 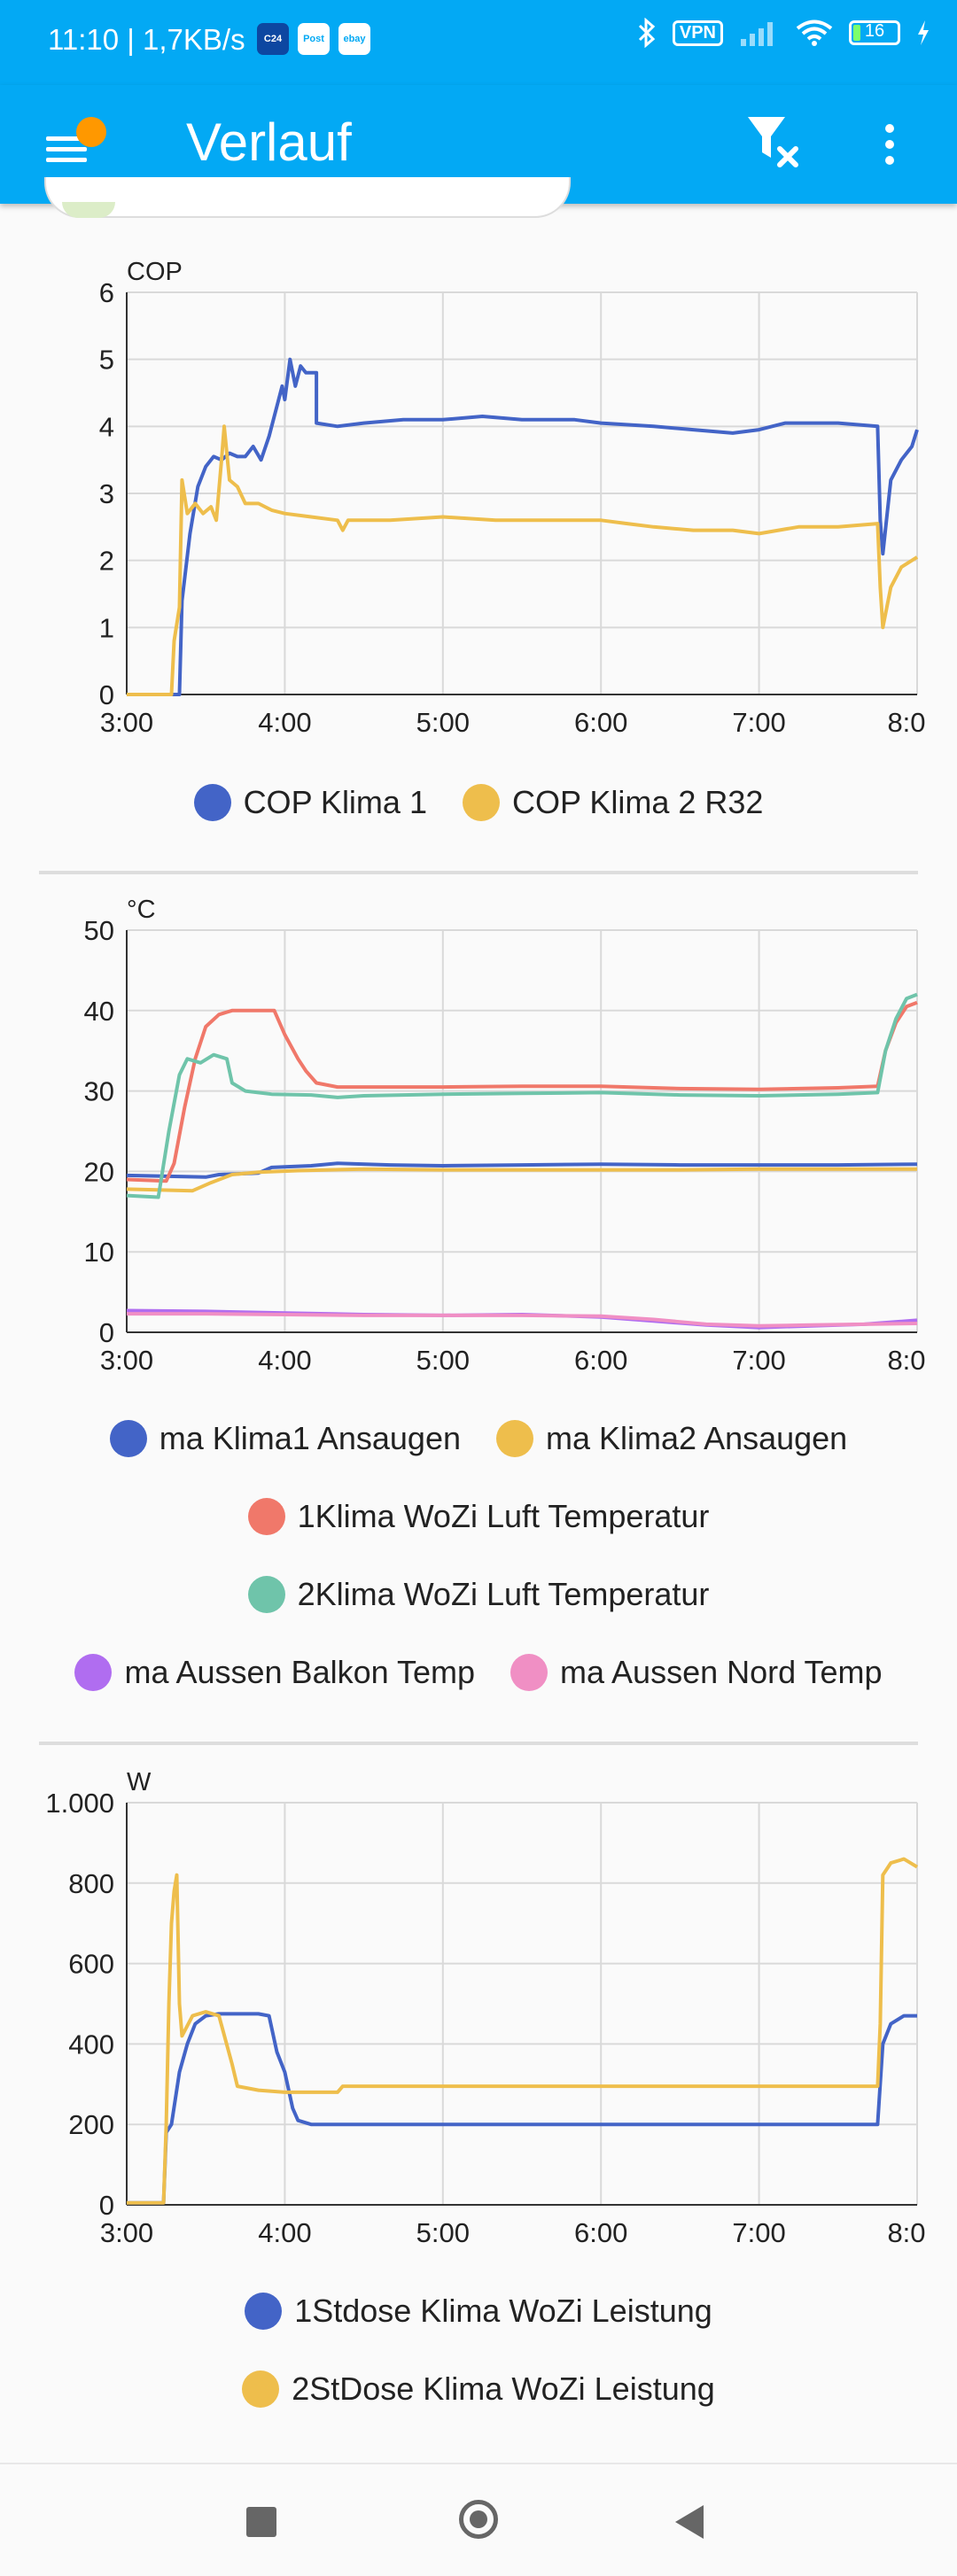 What do you see at coordinates (773, 142) in the screenshot?
I see `filter-off-icon` at bounding box center [773, 142].